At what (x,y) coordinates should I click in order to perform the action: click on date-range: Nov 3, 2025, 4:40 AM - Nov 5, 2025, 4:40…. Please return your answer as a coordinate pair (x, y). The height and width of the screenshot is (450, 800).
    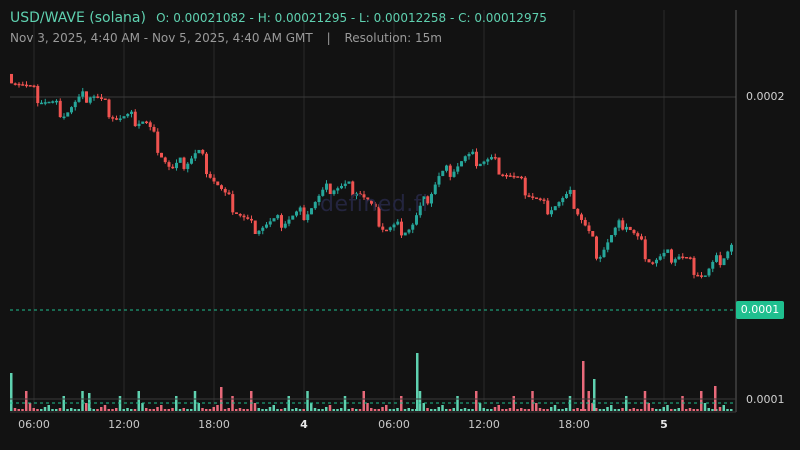
    Looking at the image, I should click on (161, 38).